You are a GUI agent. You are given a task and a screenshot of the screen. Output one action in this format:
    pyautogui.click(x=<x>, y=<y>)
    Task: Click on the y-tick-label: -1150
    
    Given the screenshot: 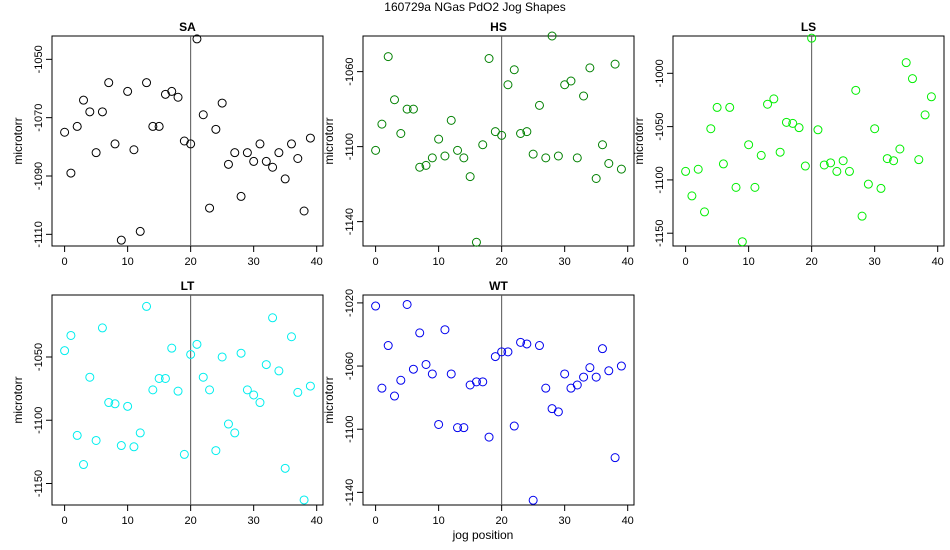 What is the action you would take?
    pyautogui.click(x=39, y=483)
    